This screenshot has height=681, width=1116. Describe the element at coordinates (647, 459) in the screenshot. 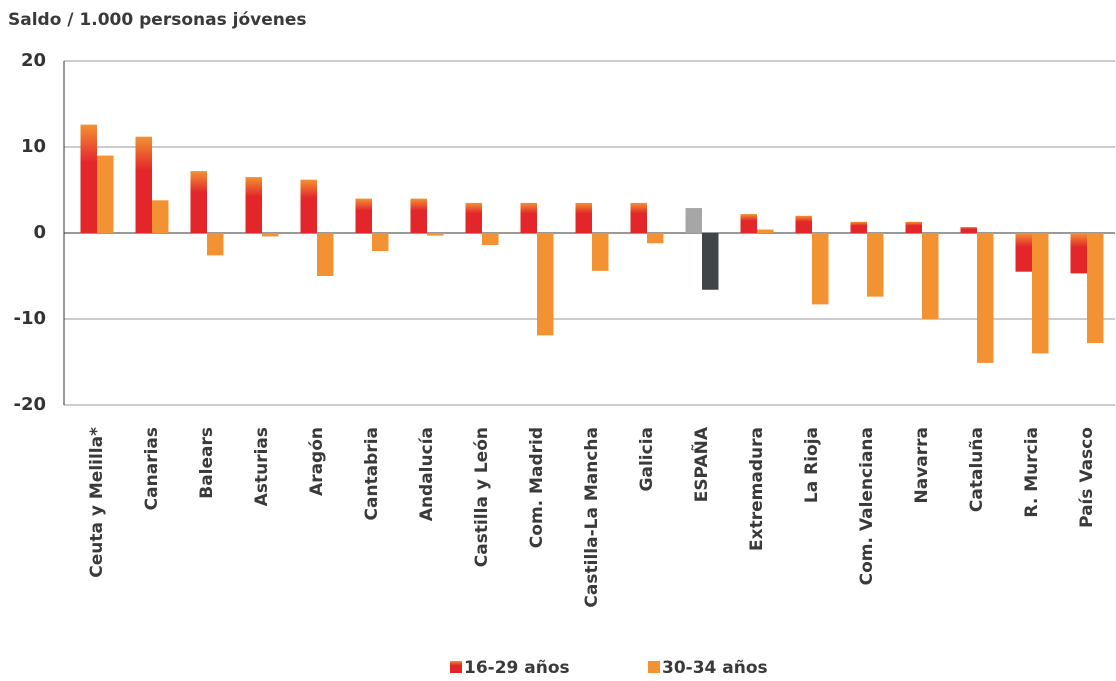

I see `x-tick-label: Galicia` at that location.